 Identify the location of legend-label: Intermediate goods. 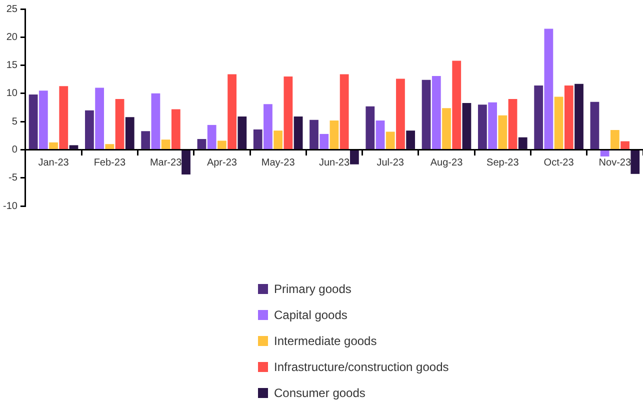
(325, 341).